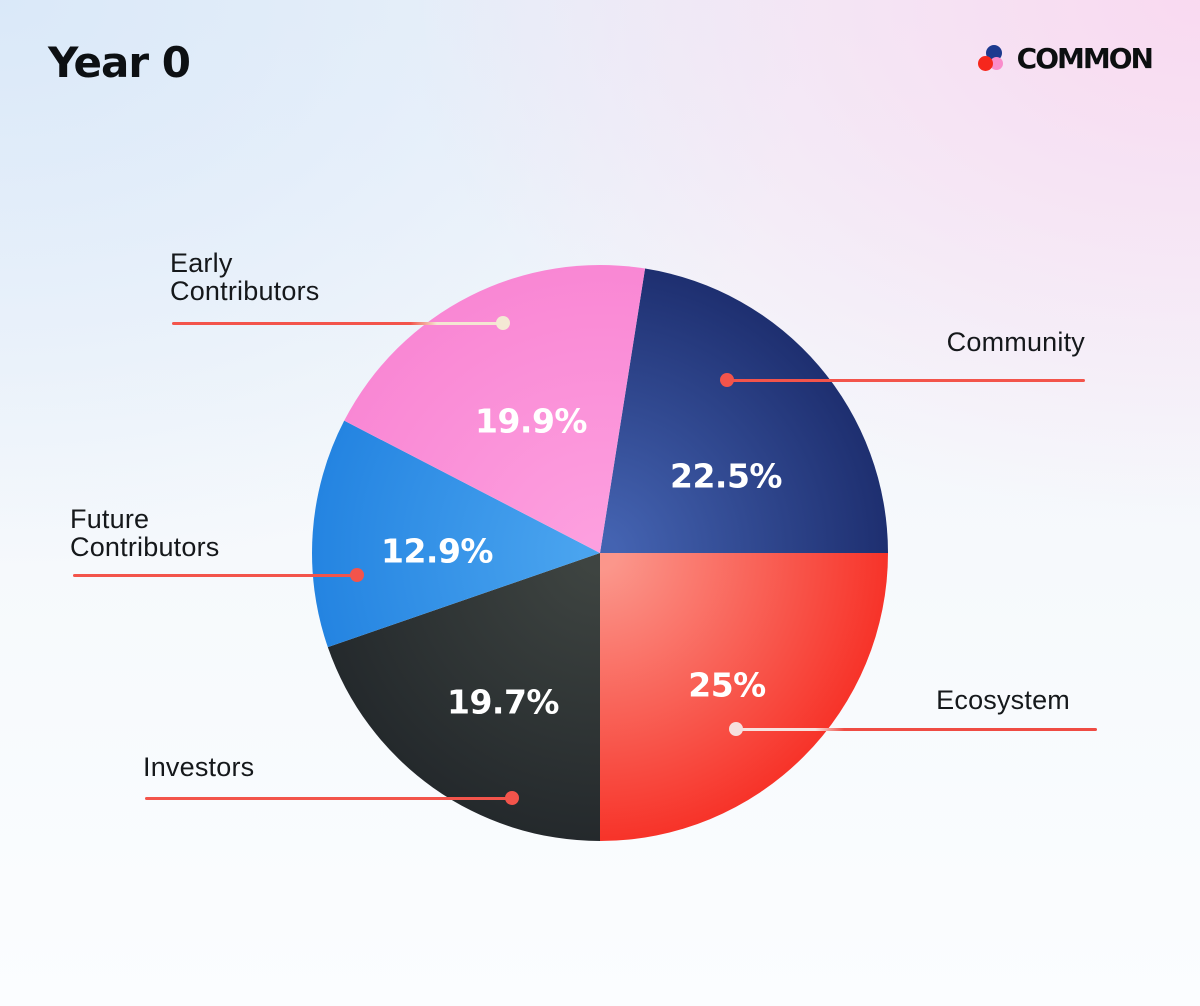 Image resolution: width=1200 pixels, height=1006 pixels. I want to click on pie-slice-community, so click(744, 410).